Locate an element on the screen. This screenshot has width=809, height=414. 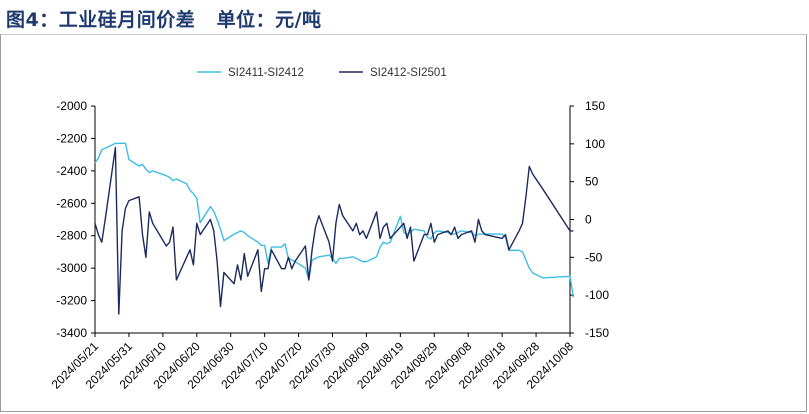
y-right-tick-label: -100 is located at coordinates (597, 295).